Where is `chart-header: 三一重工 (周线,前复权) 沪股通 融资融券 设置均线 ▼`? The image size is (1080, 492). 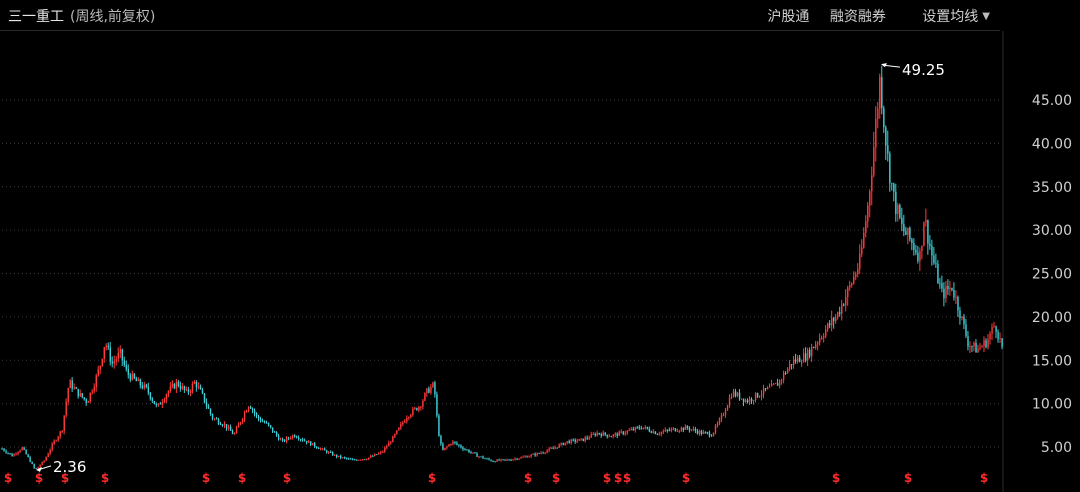 chart-header: 三一重工 (周线,前复权) 沪股通 融资融券 设置均线 ▼ is located at coordinates (540, 15).